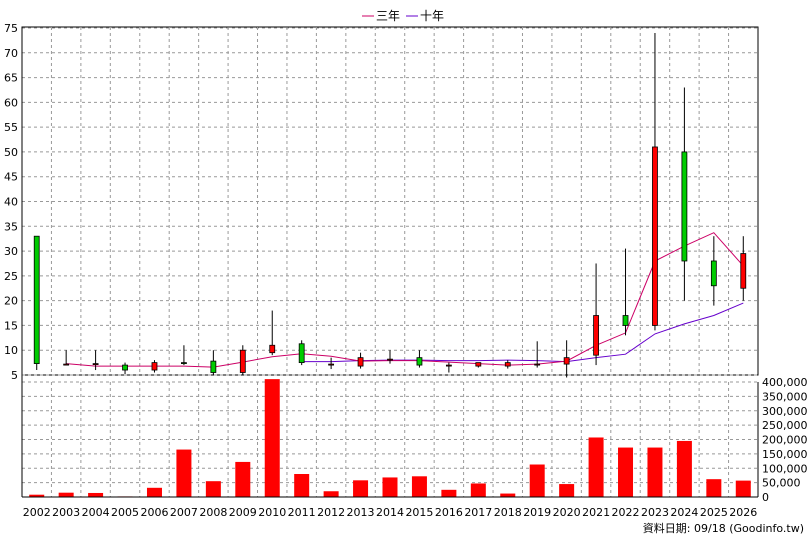 Image resolution: width=808 pixels, height=540 pixels. What do you see at coordinates (785, 382) in the screenshot?
I see `volume-tick-label: 400,000` at bounding box center [785, 382].